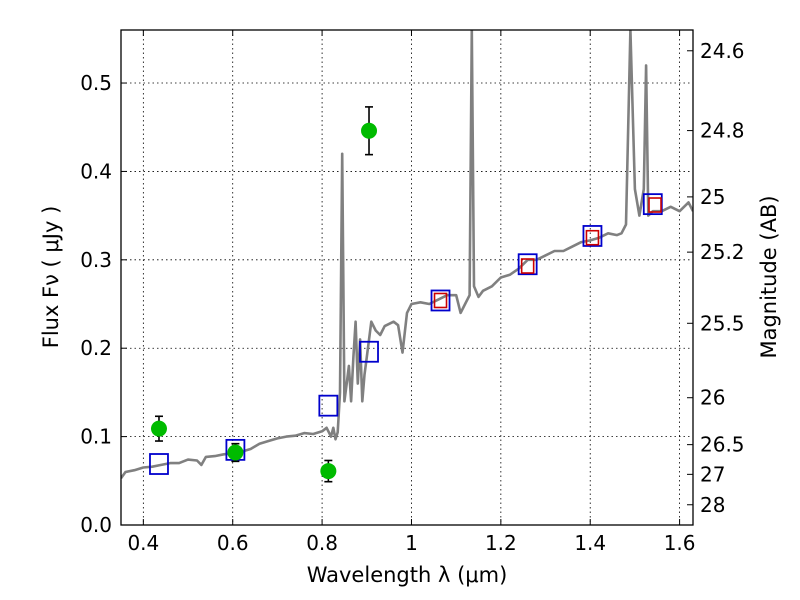  What do you see at coordinates (722, 131) in the screenshot?
I see `right-tick-label: 24.8` at bounding box center [722, 131].